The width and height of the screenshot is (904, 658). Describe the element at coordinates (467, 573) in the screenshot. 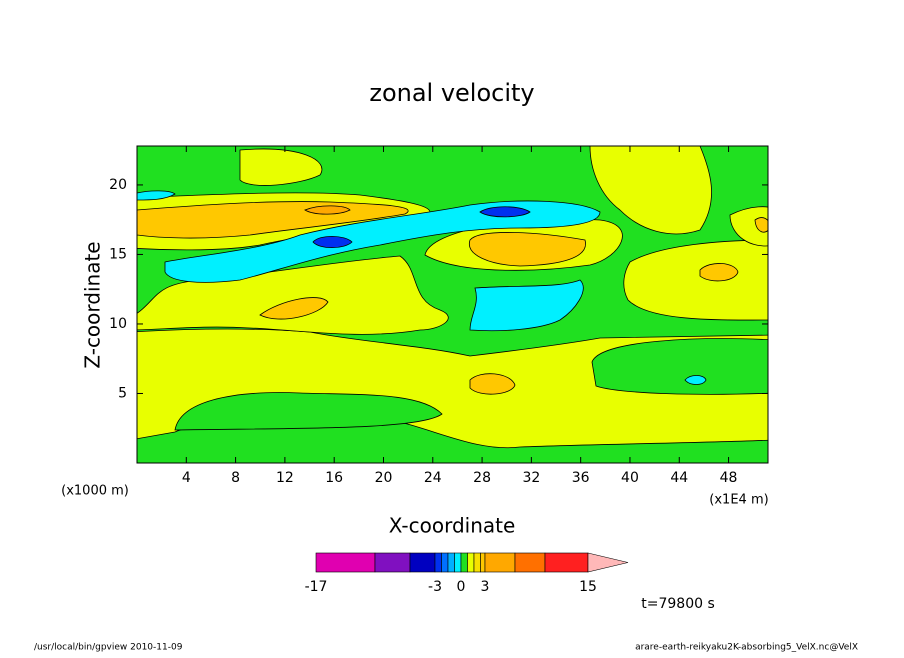

I see `colorbar: -17 -3 0 3 15` at that location.